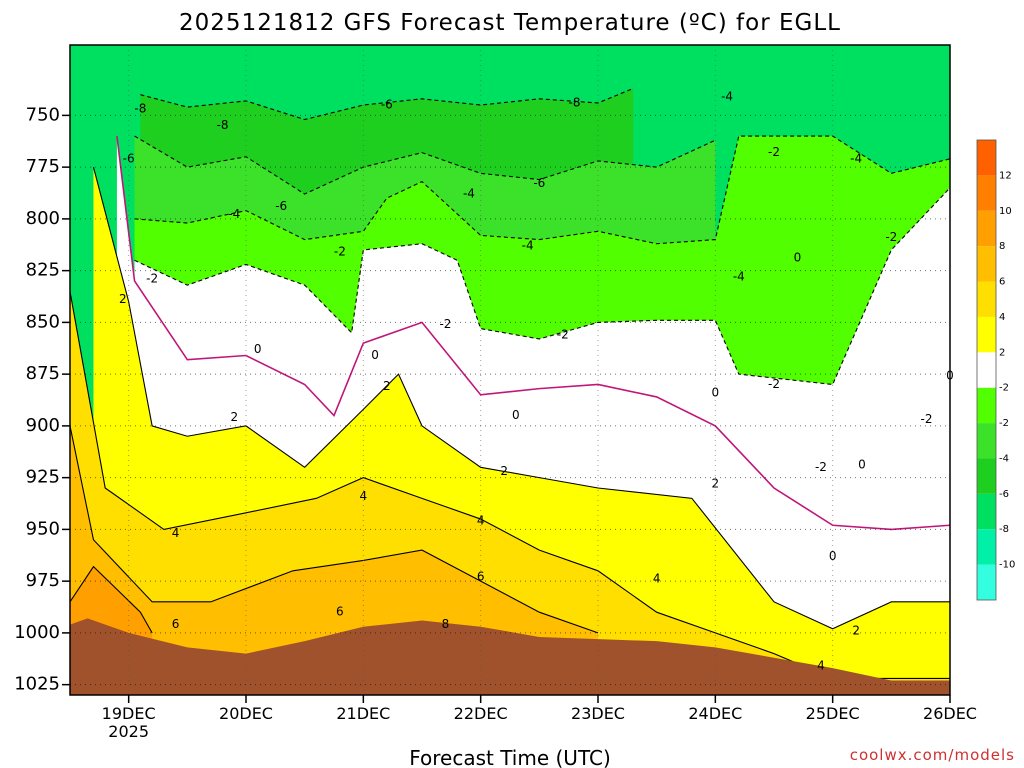  I want to click on ground-area, so click(510, 656).